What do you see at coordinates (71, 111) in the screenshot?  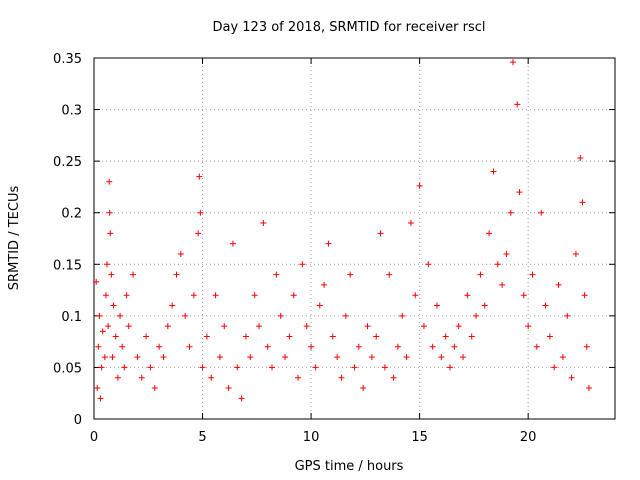 I see `y-tick-label: 0.3` at bounding box center [71, 111].